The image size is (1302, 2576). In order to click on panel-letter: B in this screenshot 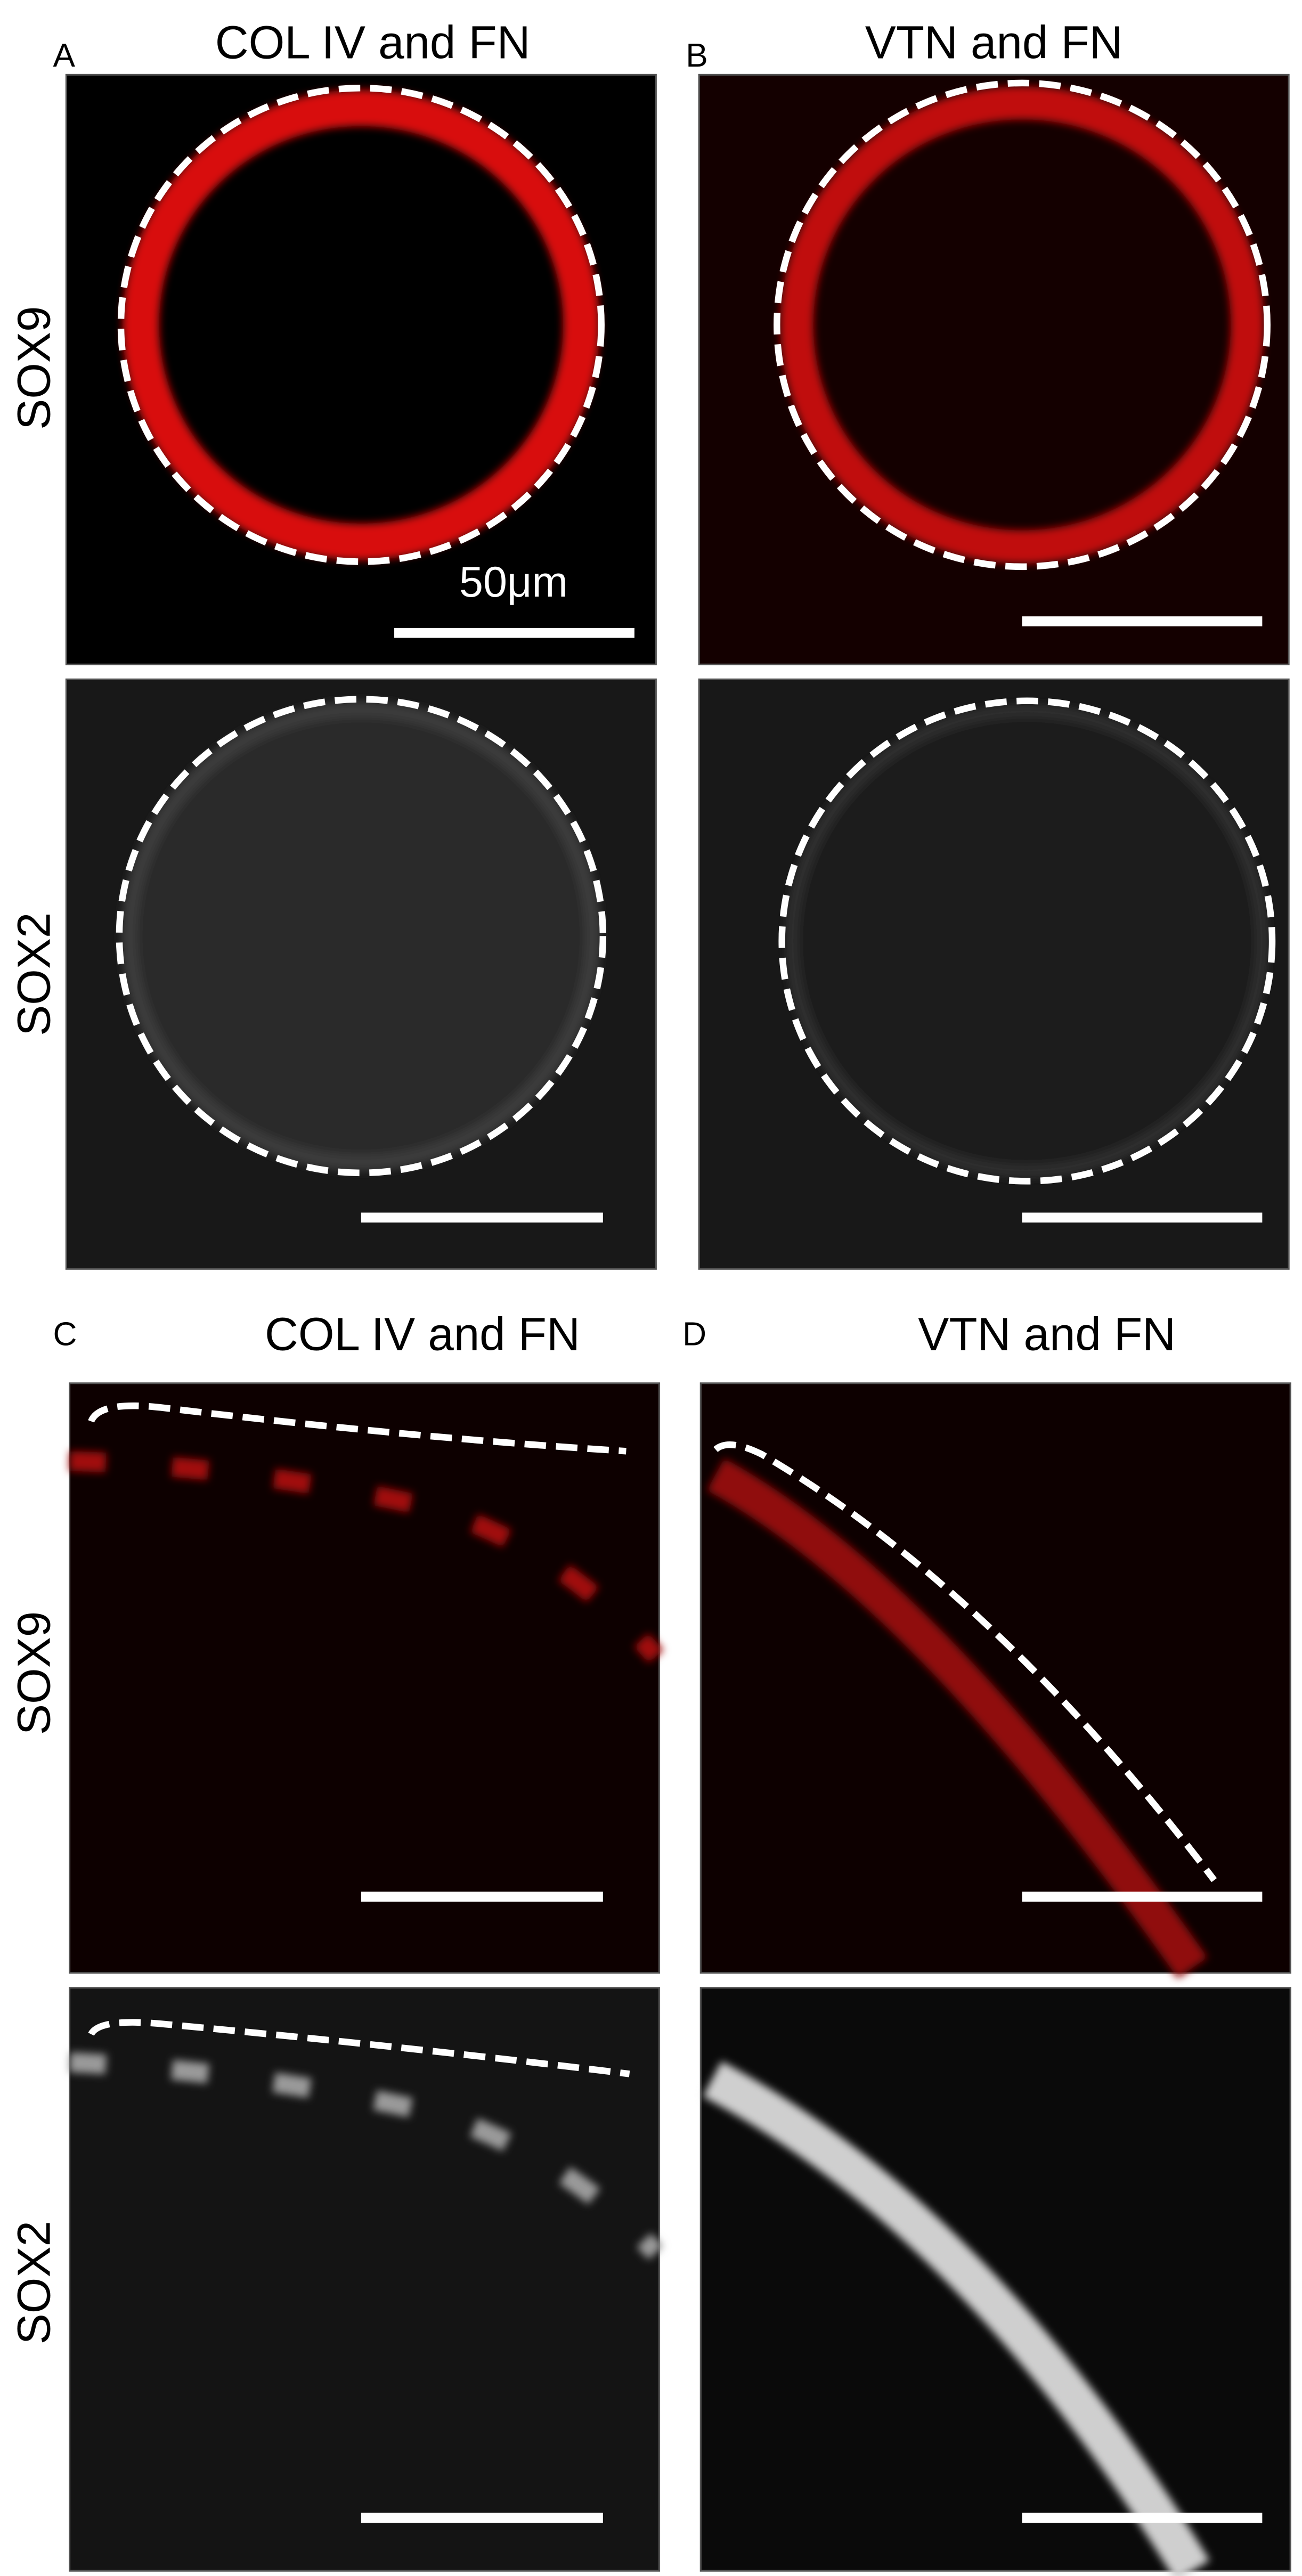, I will do `click(697, 55)`.